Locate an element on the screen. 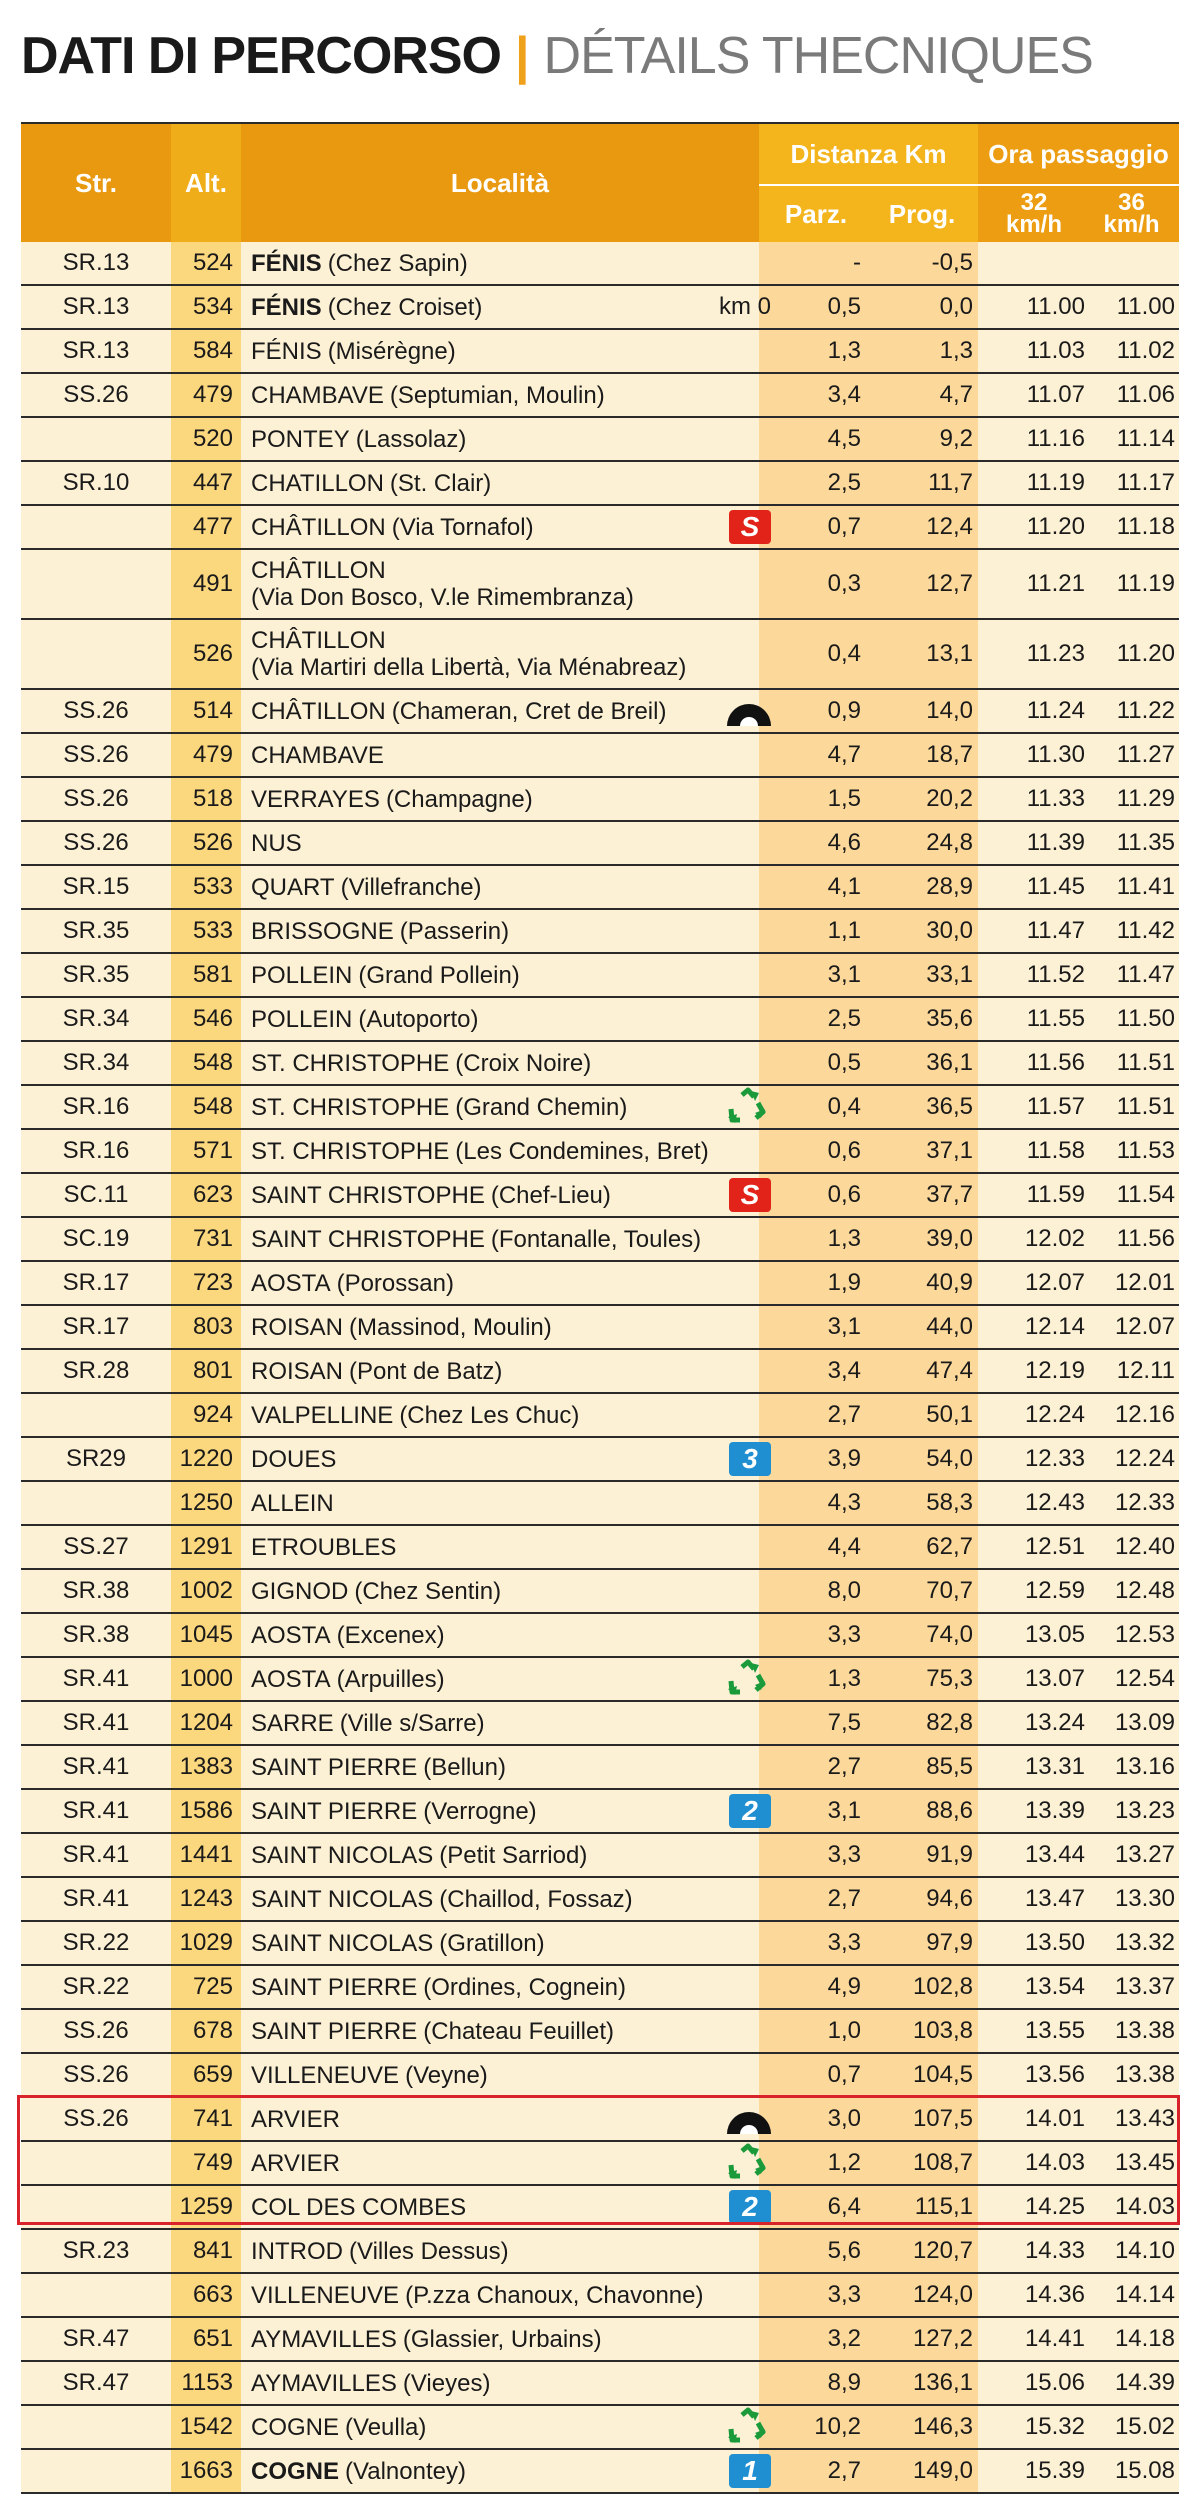  altitude: 1383 is located at coordinates (206, 1767).